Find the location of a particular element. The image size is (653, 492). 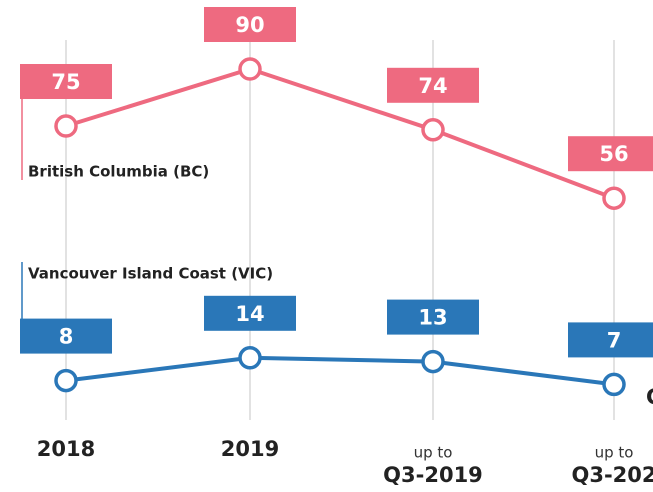

value-label: 13 is located at coordinates (432, 318).